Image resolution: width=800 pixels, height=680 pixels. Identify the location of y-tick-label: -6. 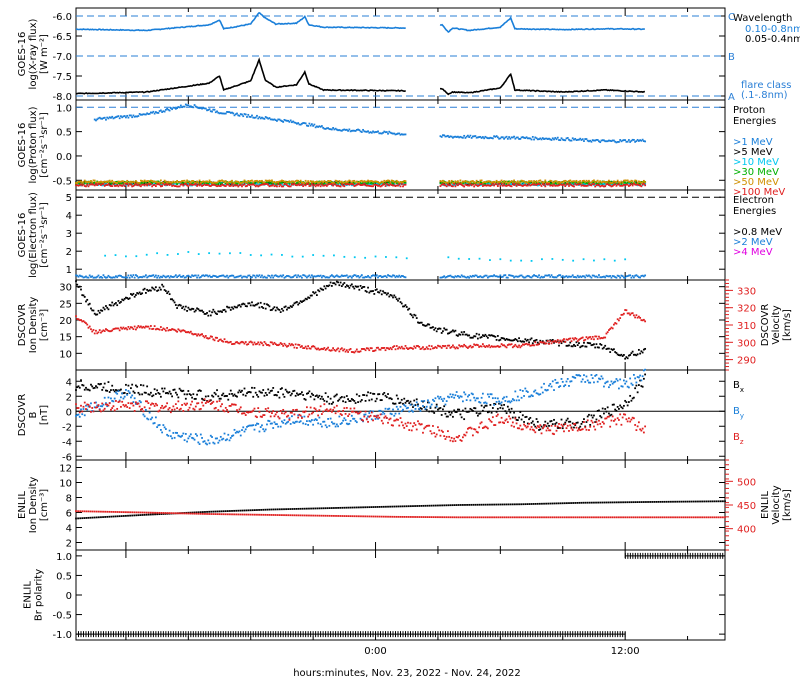
(67, 457).